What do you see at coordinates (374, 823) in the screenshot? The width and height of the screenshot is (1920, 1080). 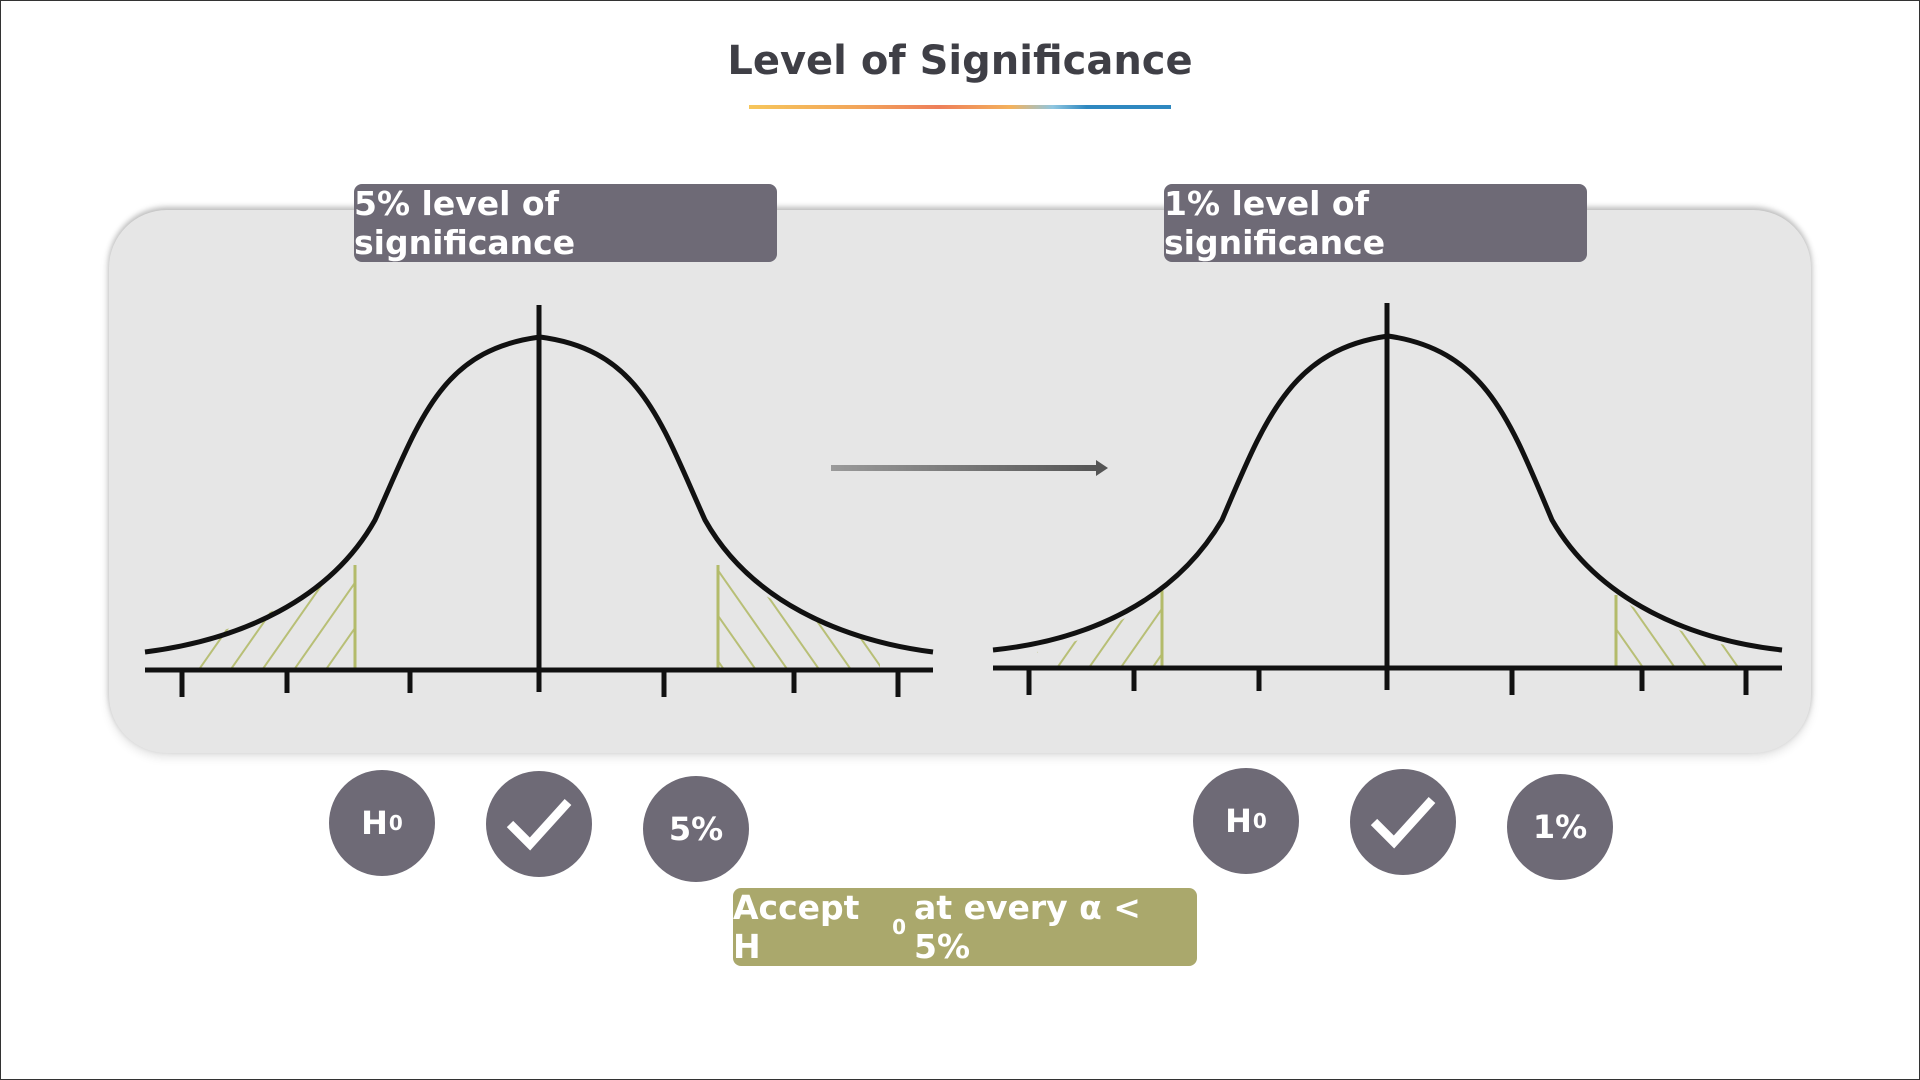 I see `left-h0-letter: H` at bounding box center [374, 823].